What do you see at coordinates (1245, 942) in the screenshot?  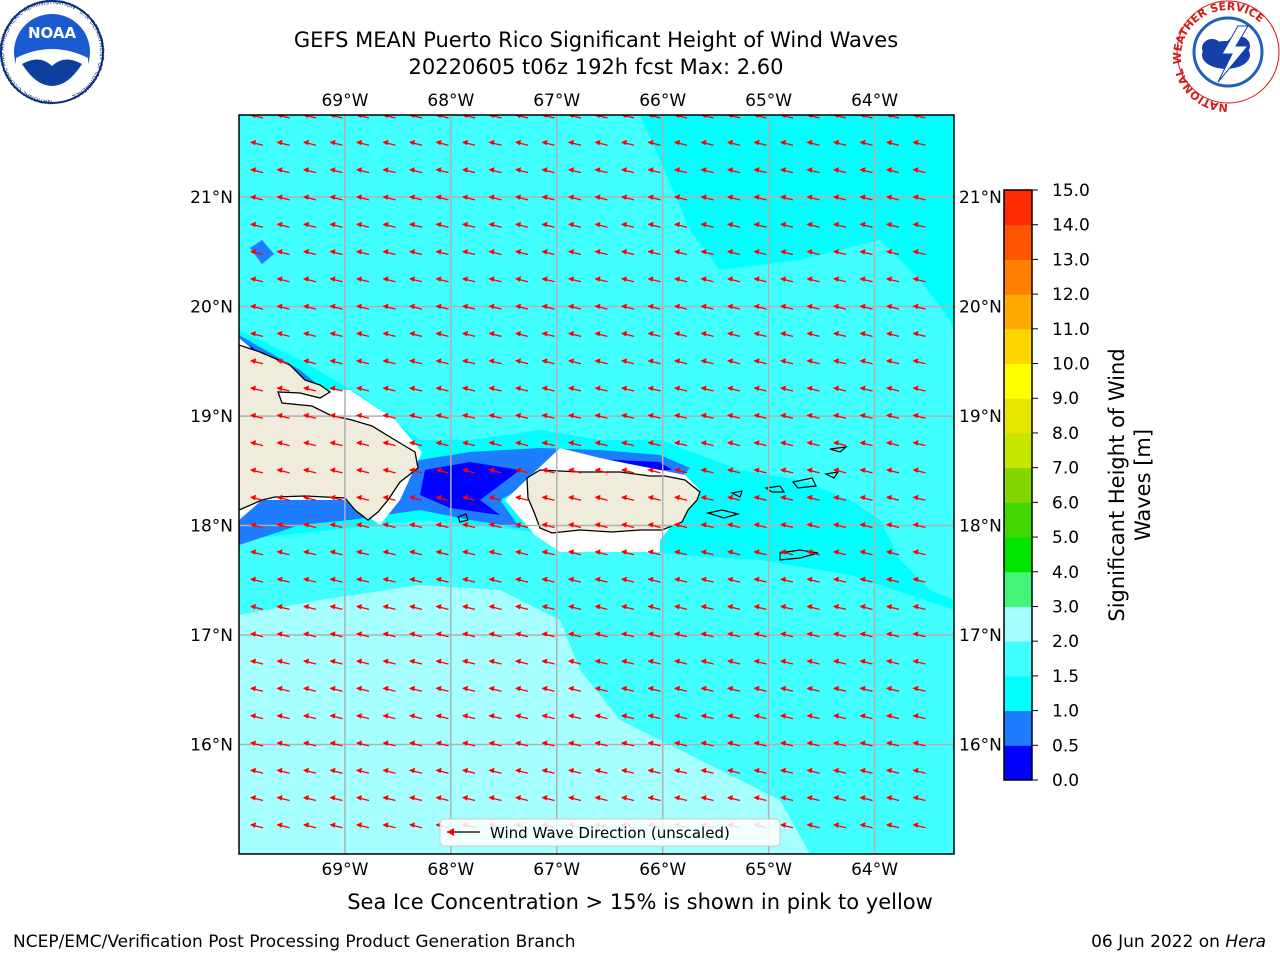 I see `footer-host: Hera` at bounding box center [1245, 942].